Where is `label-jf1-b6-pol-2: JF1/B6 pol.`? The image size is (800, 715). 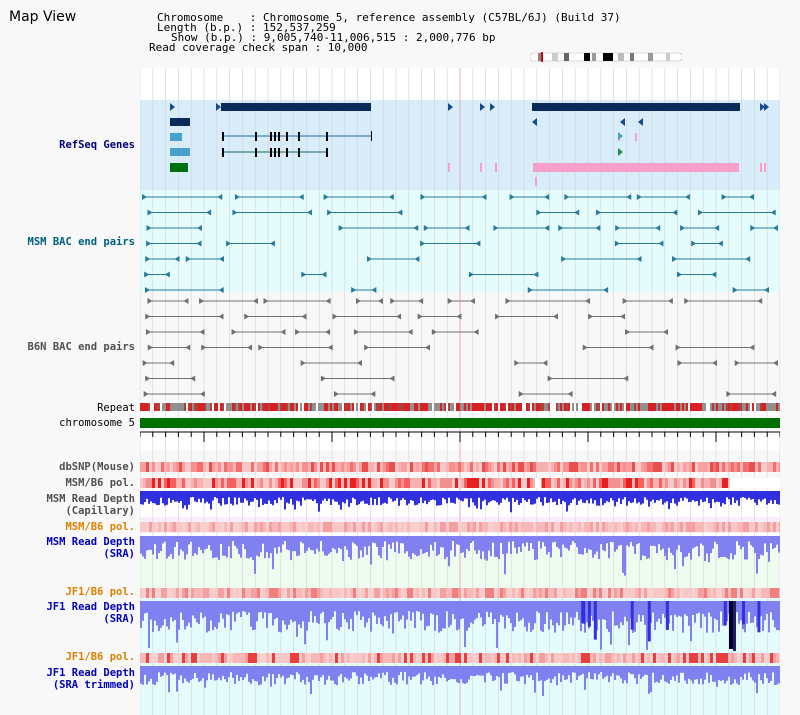
label-jf1-b6-pol-2: JF1/B6 pol. is located at coordinates (100, 657).